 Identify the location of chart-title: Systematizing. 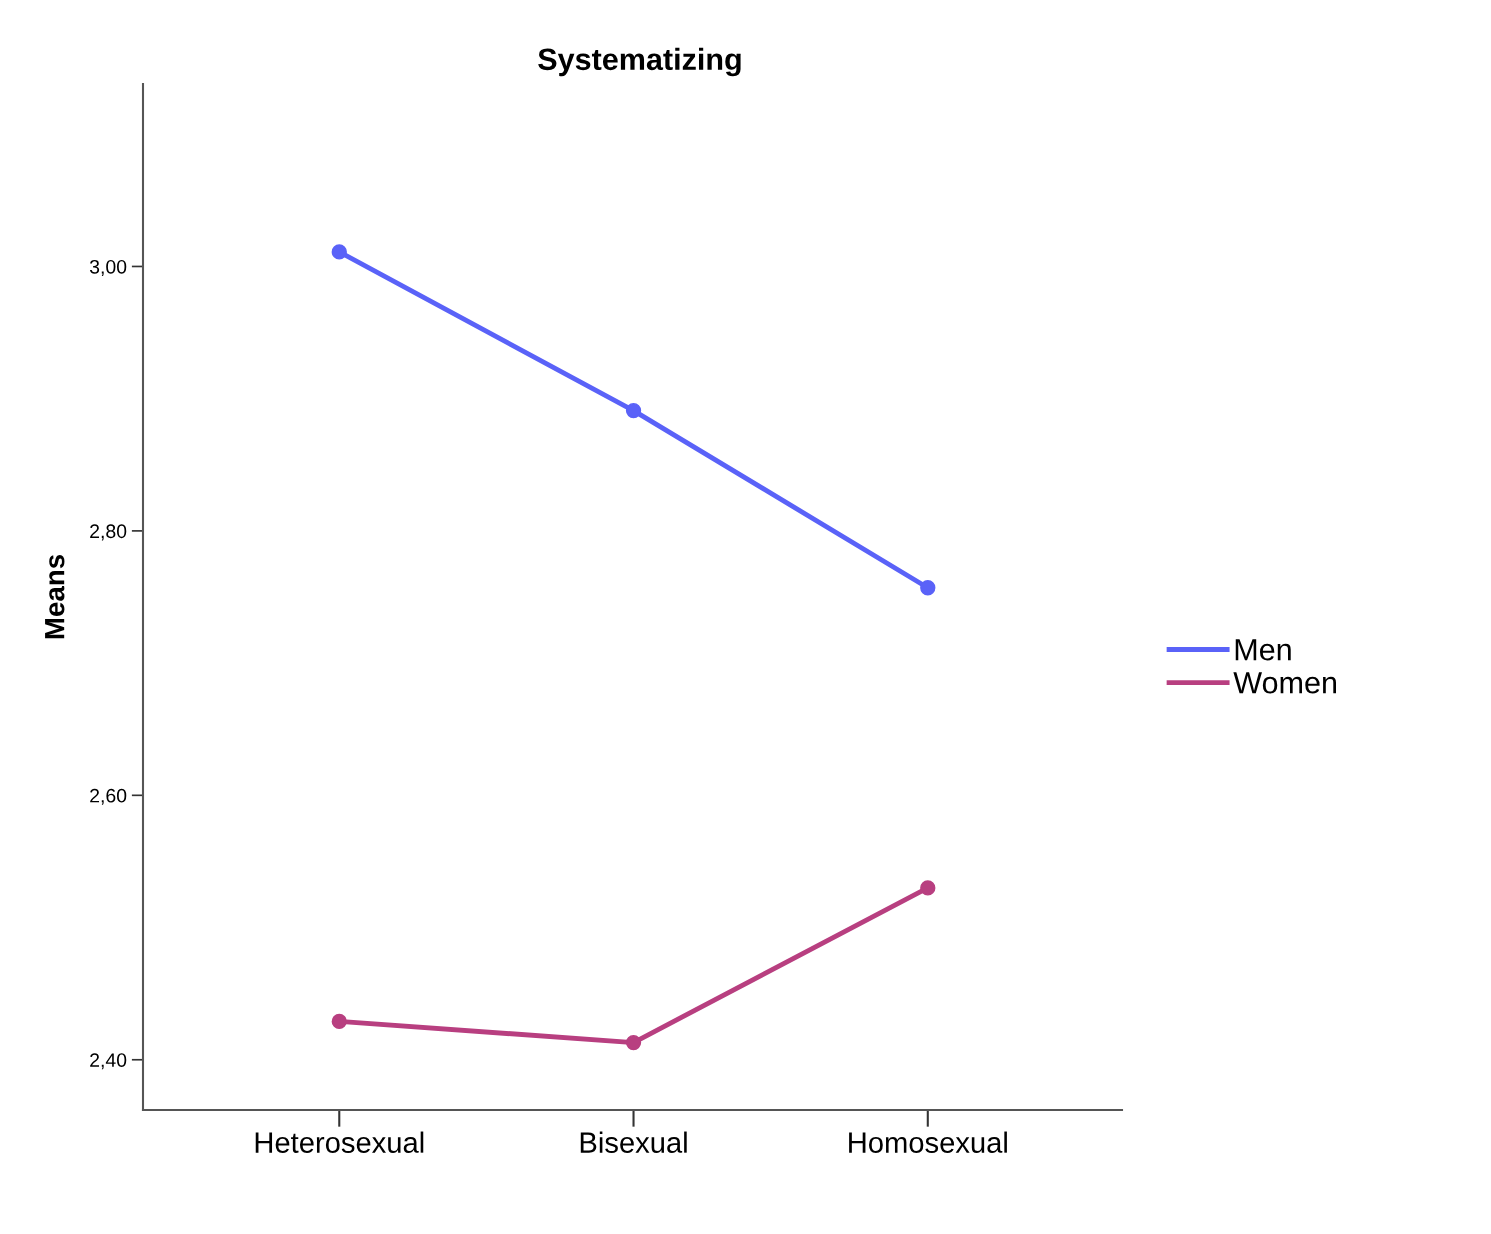
(639, 62).